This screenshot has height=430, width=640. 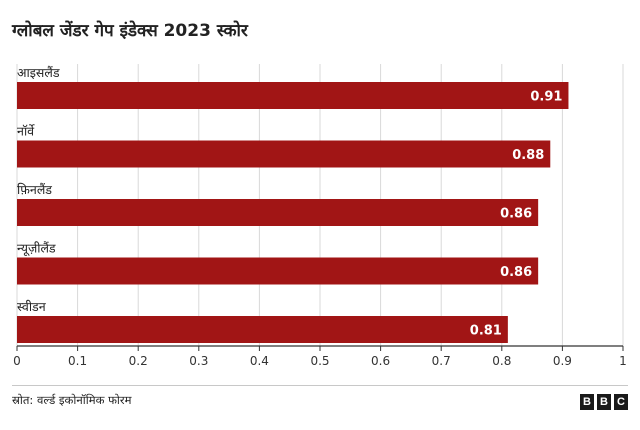 I want to click on category-label: न्यूज़ीलैंड, so click(x=36, y=249).